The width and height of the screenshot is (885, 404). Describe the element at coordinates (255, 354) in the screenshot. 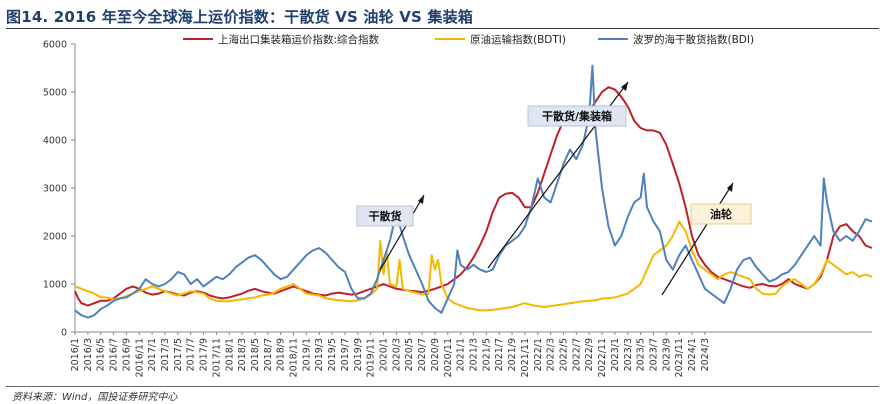

I see `x-tick-label: 2018/5` at that location.